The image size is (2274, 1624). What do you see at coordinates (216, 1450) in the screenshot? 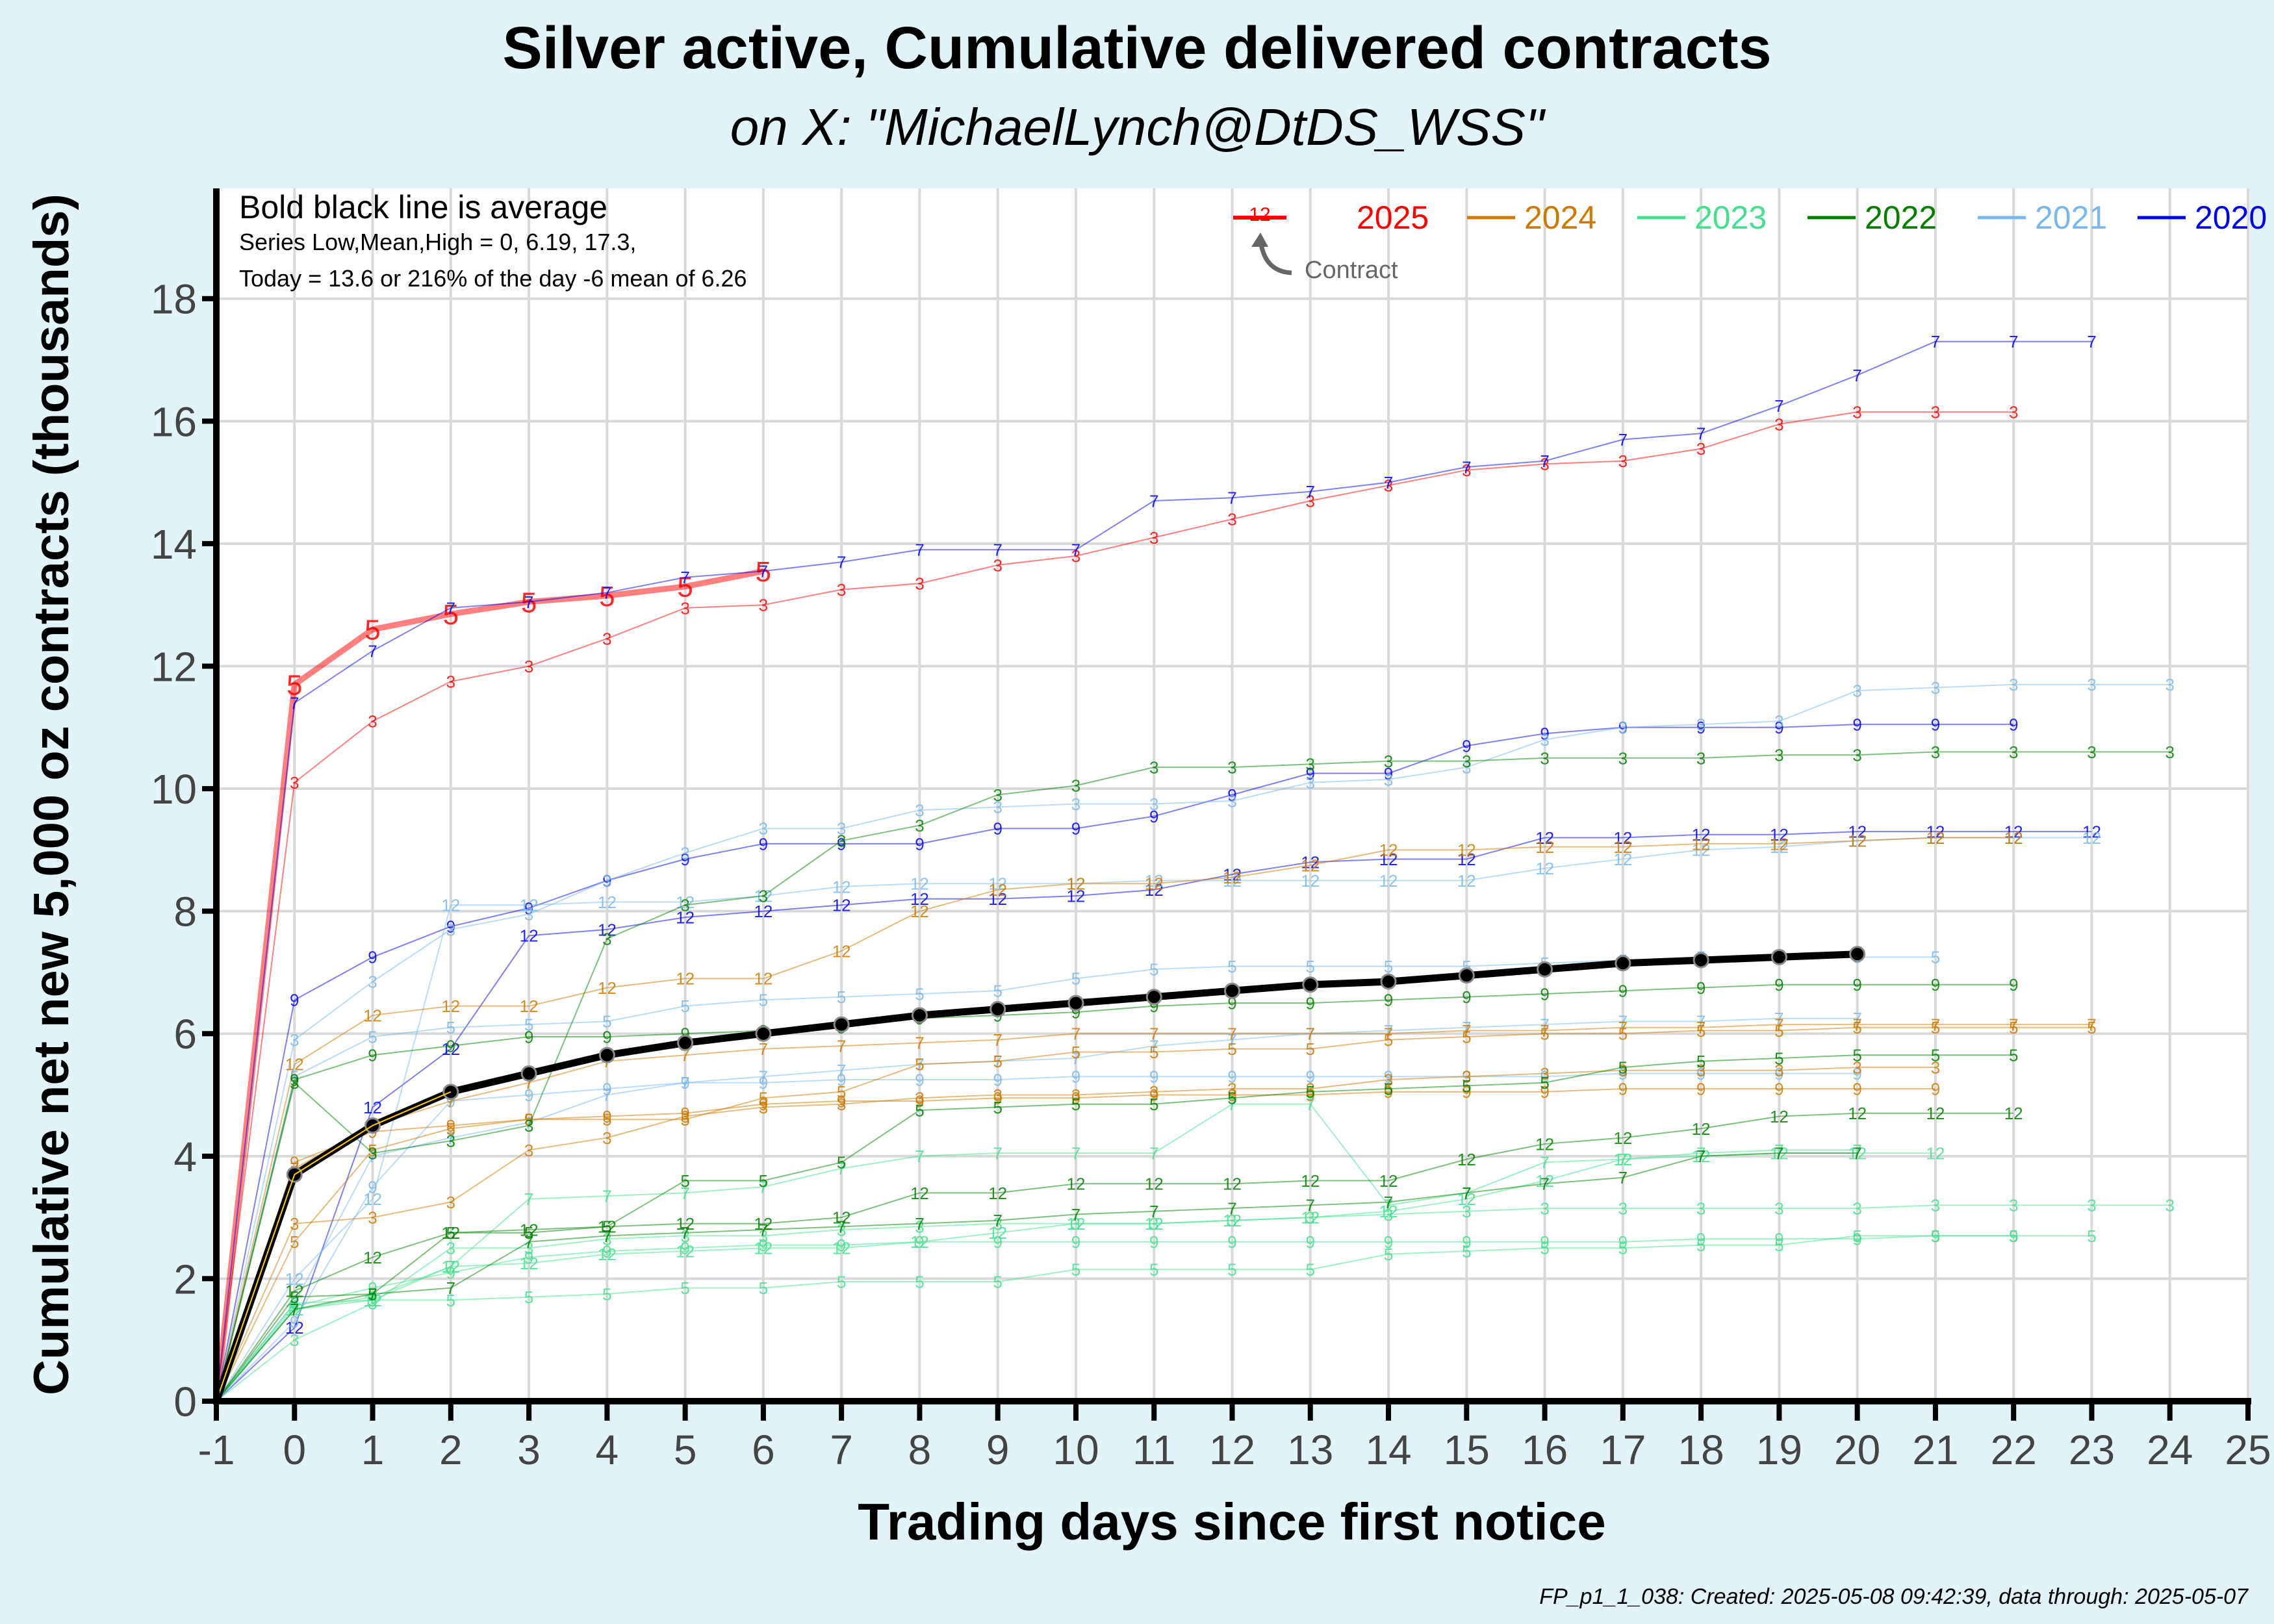
I see `x-tick-label: -1` at bounding box center [216, 1450].